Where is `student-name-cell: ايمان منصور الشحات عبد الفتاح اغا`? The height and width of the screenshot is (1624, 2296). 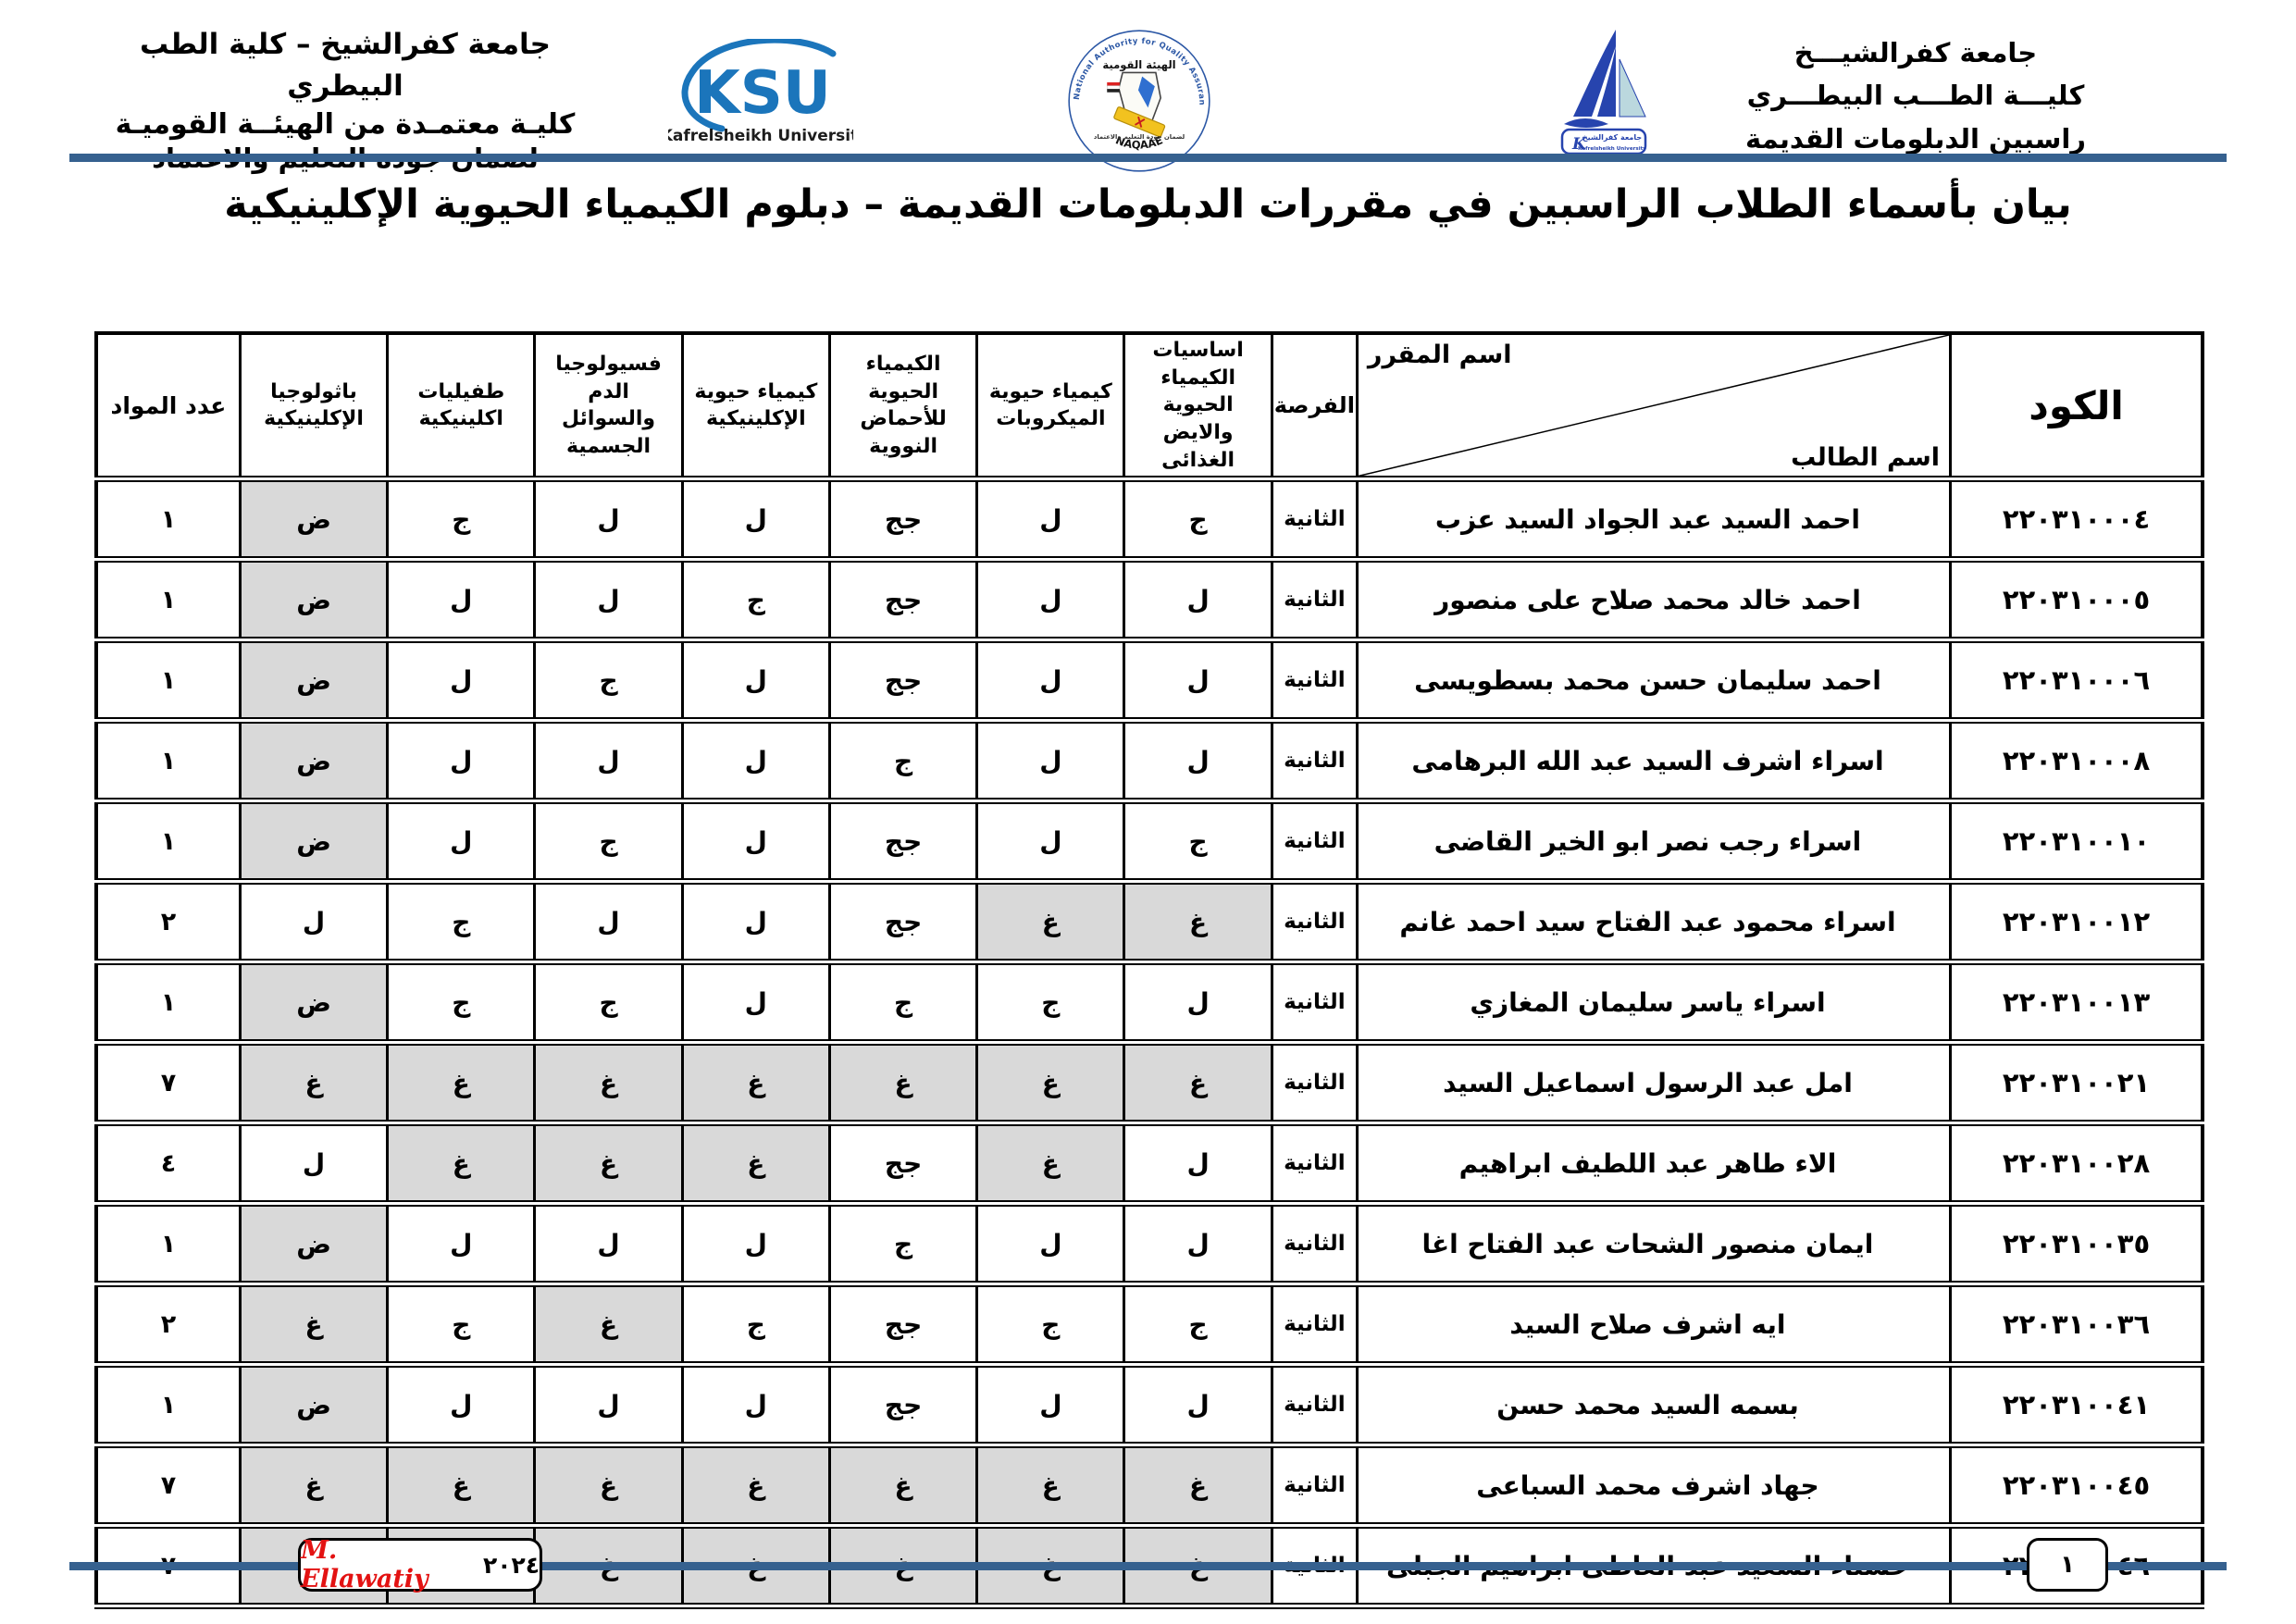 student-name-cell: ايمان منصور الشحات عبد الفتاح اغا is located at coordinates (1654, 1245).